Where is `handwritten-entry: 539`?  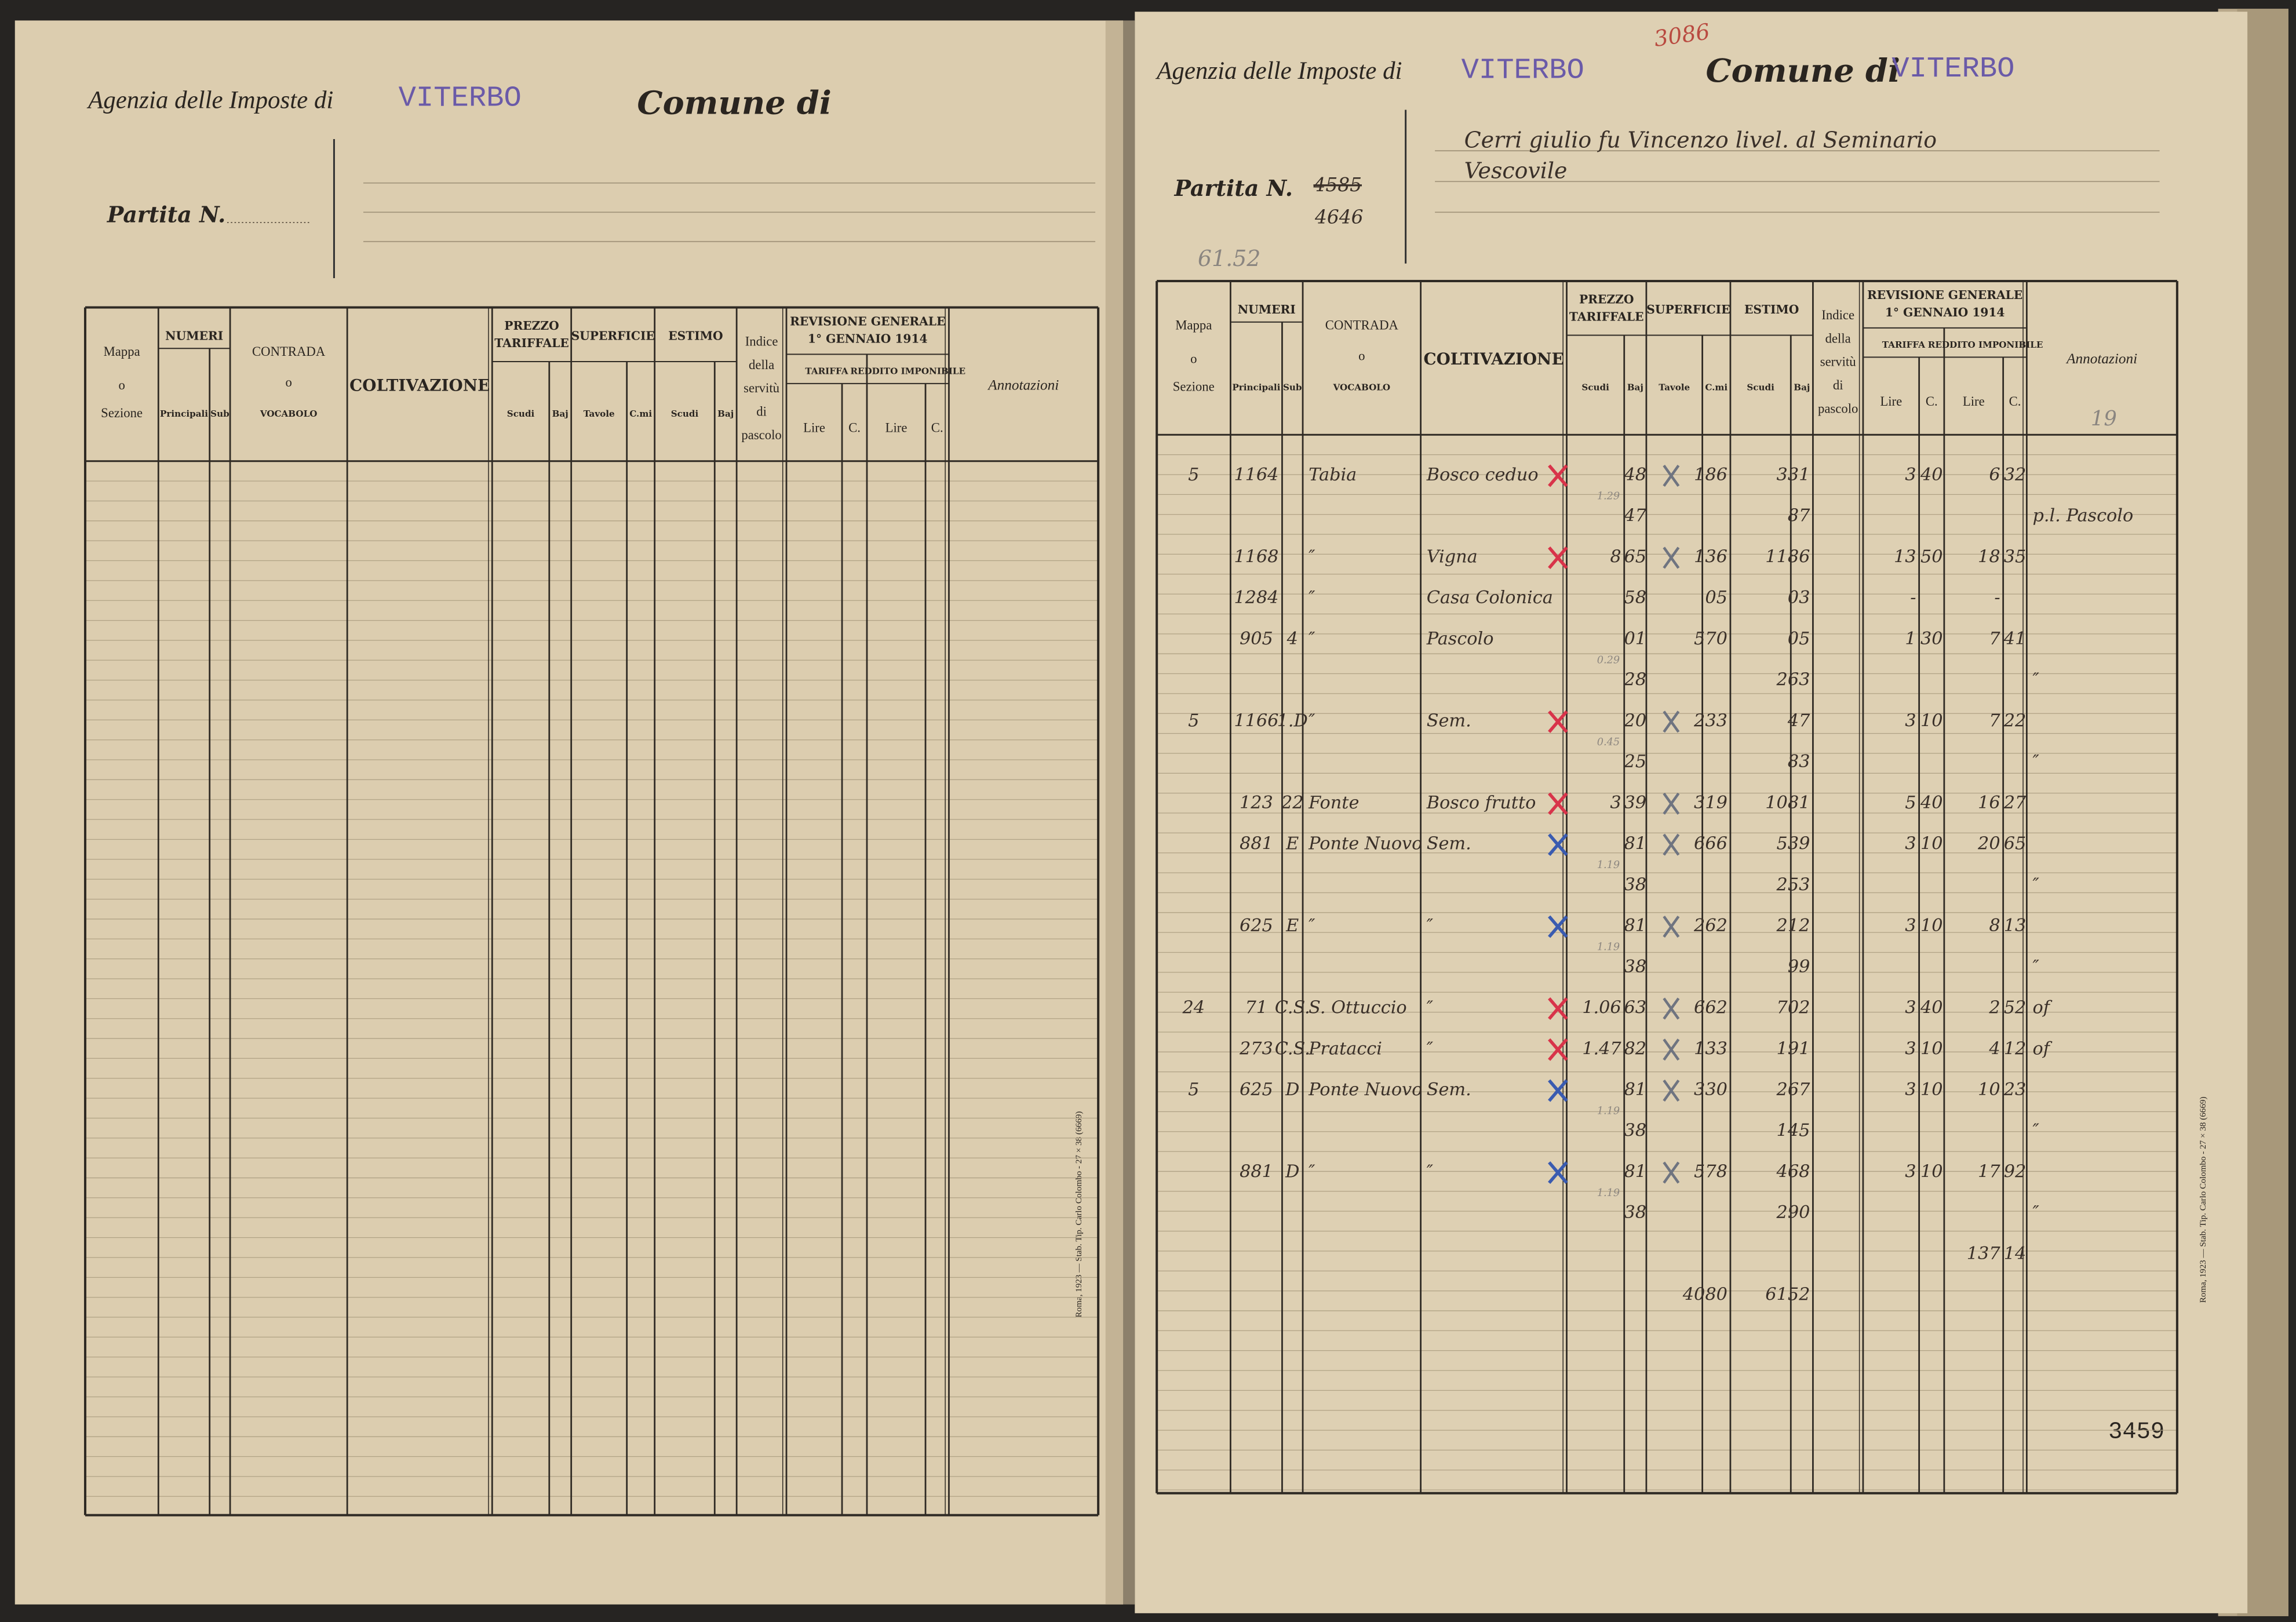
handwritten-entry: 539 is located at coordinates (1793, 844).